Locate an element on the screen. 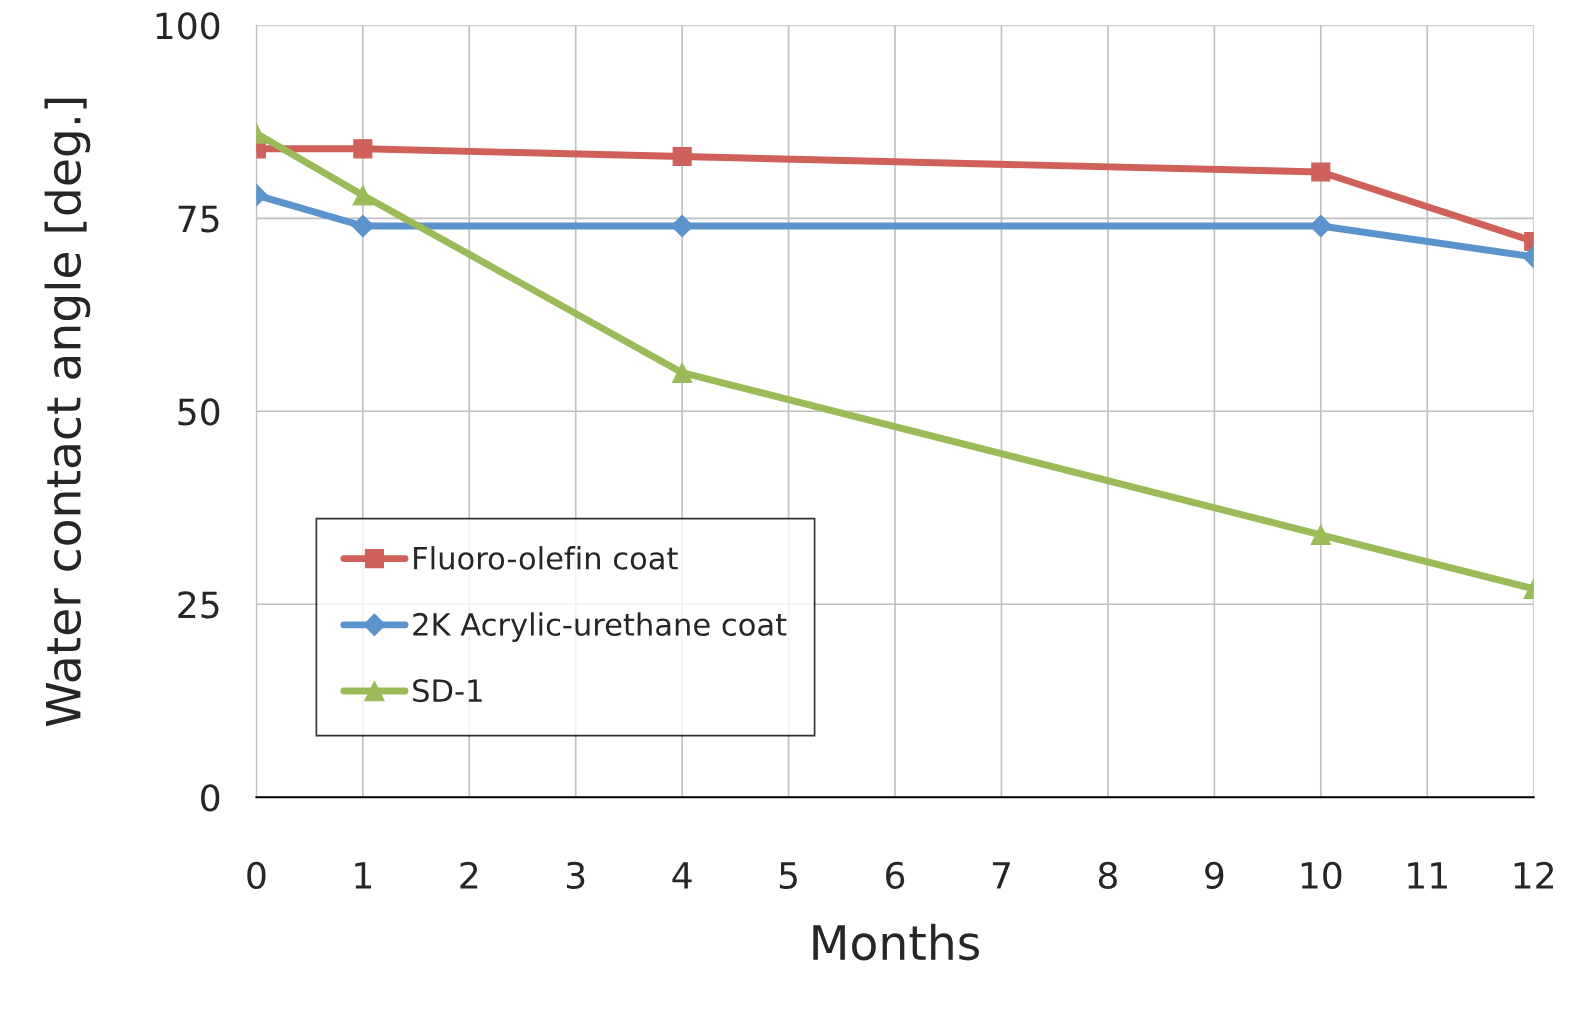  x-tick-label: 4 is located at coordinates (682, 875).